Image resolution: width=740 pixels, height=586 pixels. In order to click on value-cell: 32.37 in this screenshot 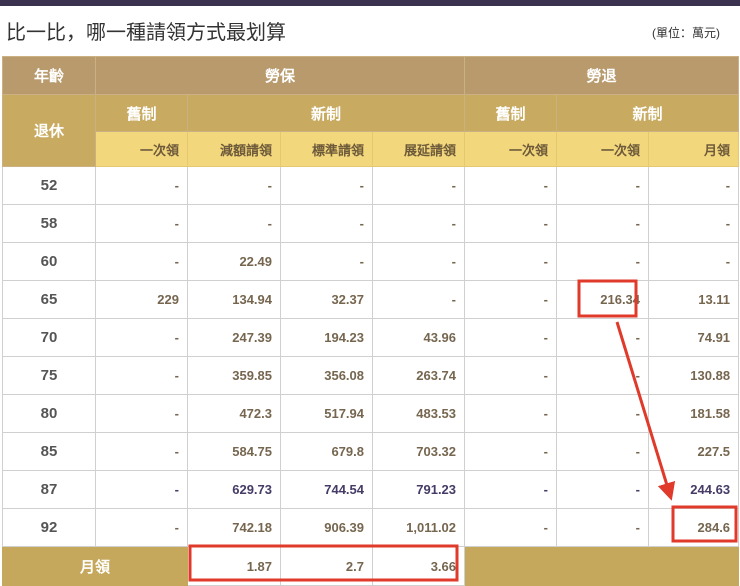, I will do `click(326, 299)`.